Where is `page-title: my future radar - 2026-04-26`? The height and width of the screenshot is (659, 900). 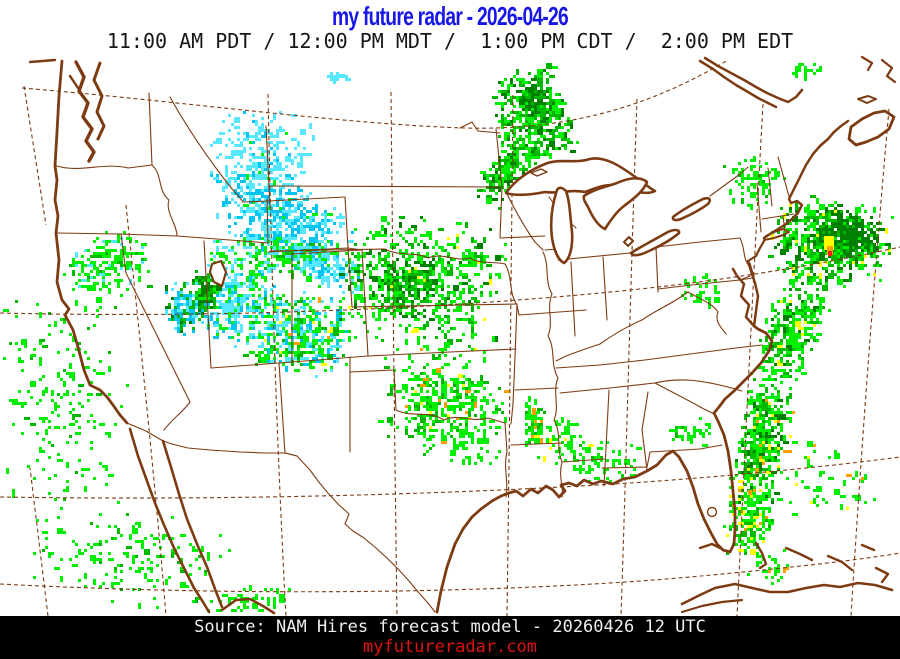
page-title: my future radar - 2026-04-26 is located at coordinates (450, 16).